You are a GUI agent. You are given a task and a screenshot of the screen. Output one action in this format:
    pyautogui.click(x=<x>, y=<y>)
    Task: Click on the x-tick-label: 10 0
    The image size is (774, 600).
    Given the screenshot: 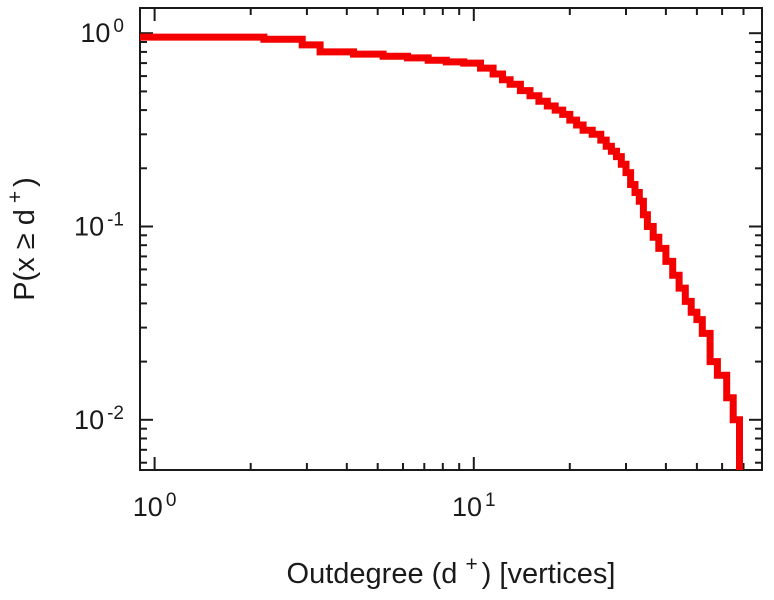 What is the action you would take?
    pyautogui.click(x=155, y=506)
    